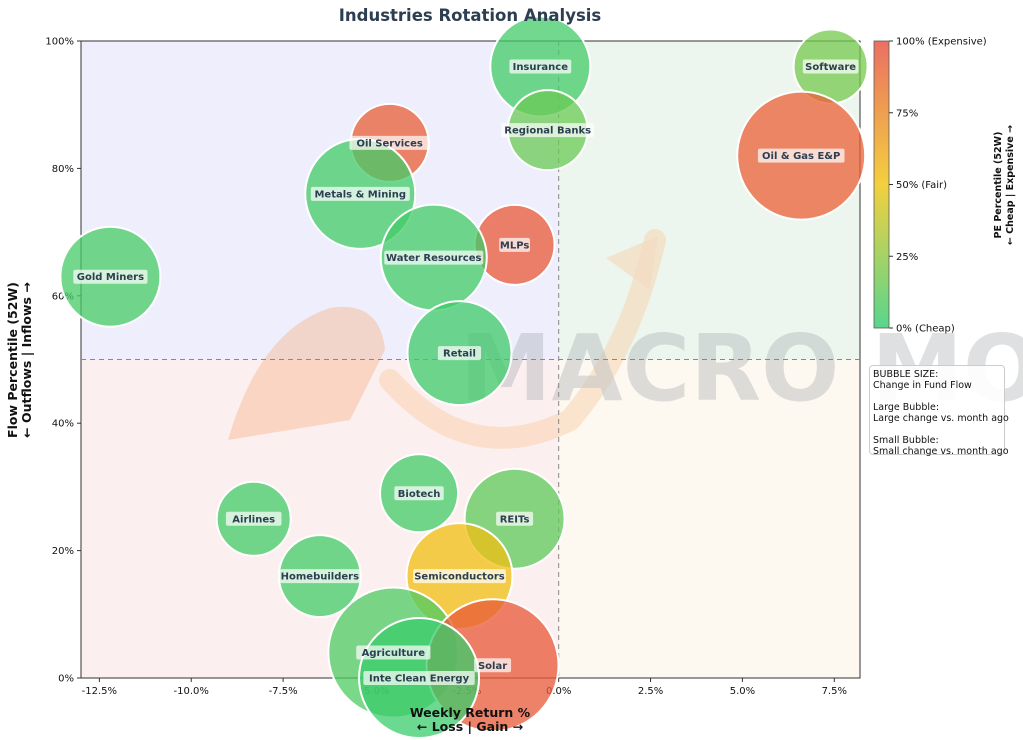 Image resolution: width=1023 pixels, height=740 pixels. What do you see at coordinates (63, 169) in the screenshot?
I see `y-tick-label: 80%` at bounding box center [63, 169].